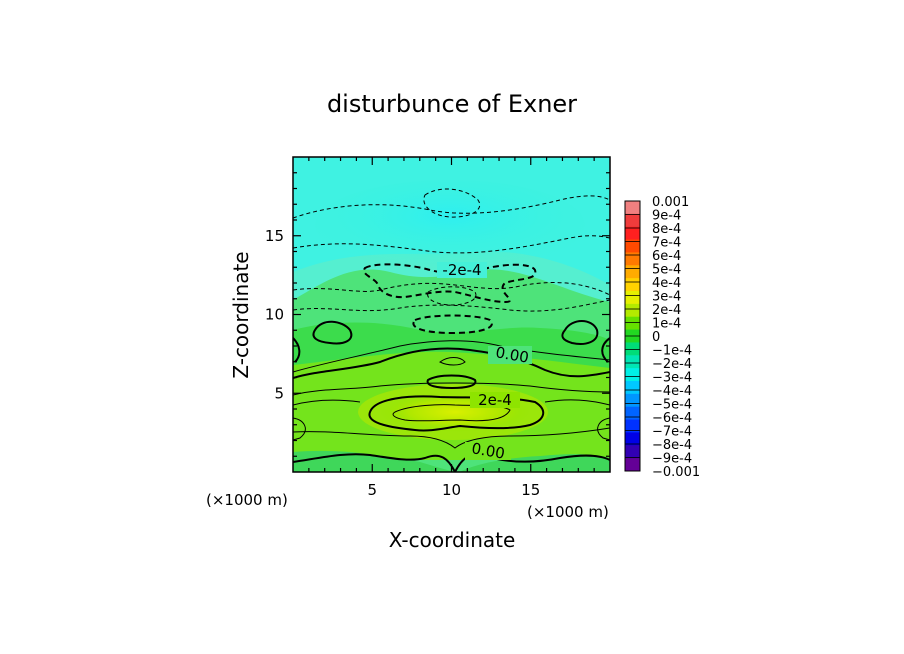 The width and height of the screenshot is (904, 654). Describe the element at coordinates (672, 432) in the screenshot. I see `colorbar-label: −7e-4` at that location.